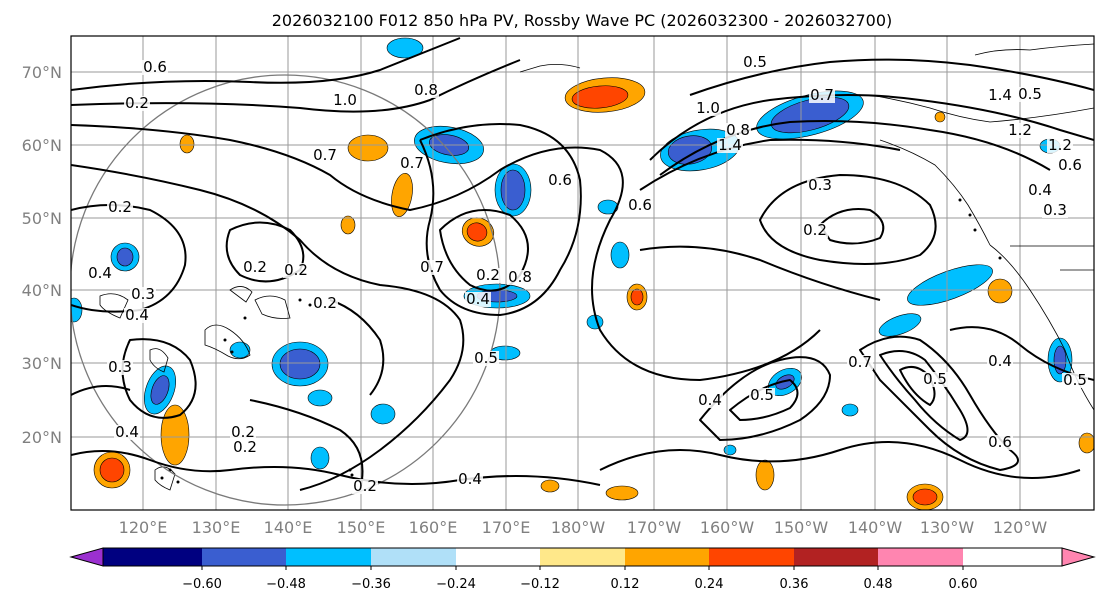  Describe the element at coordinates (738, 130) in the screenshot. I see `contour-label: 0.8` at that location.